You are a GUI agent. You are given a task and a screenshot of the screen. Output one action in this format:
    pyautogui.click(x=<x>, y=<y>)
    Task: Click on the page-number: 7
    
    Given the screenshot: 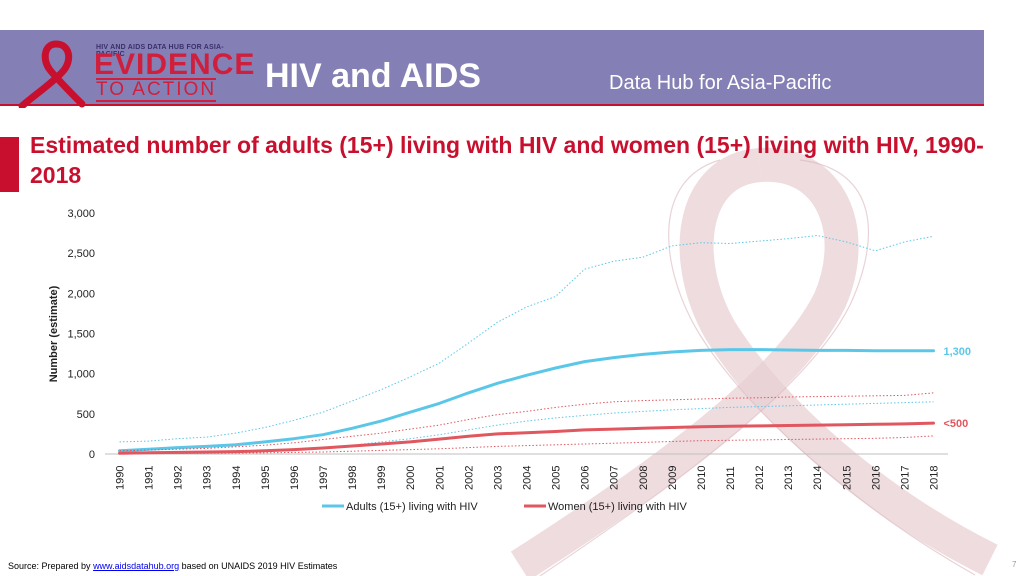 What is the action you would take?
    pyautogui.click(x=1014, y=564)
    